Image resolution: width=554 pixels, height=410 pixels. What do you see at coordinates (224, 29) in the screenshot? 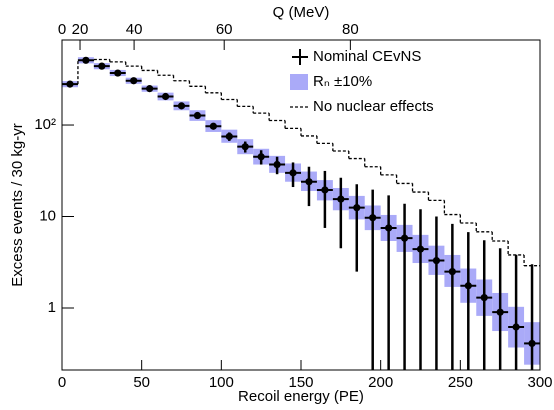
I see `x2-tick-label: 60` at bounding box center [224, 29].